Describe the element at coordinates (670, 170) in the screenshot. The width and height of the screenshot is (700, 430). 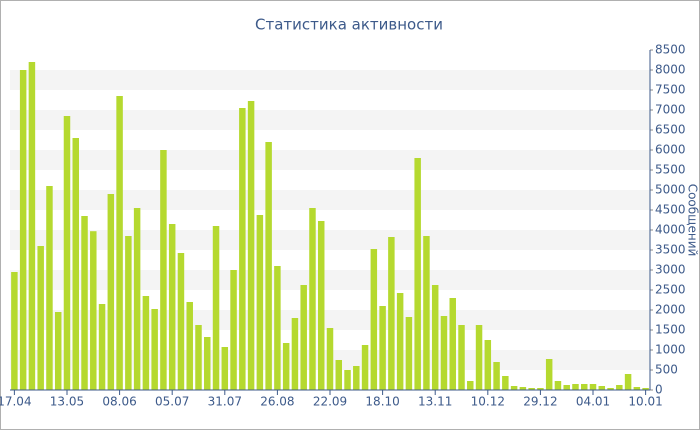
I see `y-tick-label: 5500` at that location.